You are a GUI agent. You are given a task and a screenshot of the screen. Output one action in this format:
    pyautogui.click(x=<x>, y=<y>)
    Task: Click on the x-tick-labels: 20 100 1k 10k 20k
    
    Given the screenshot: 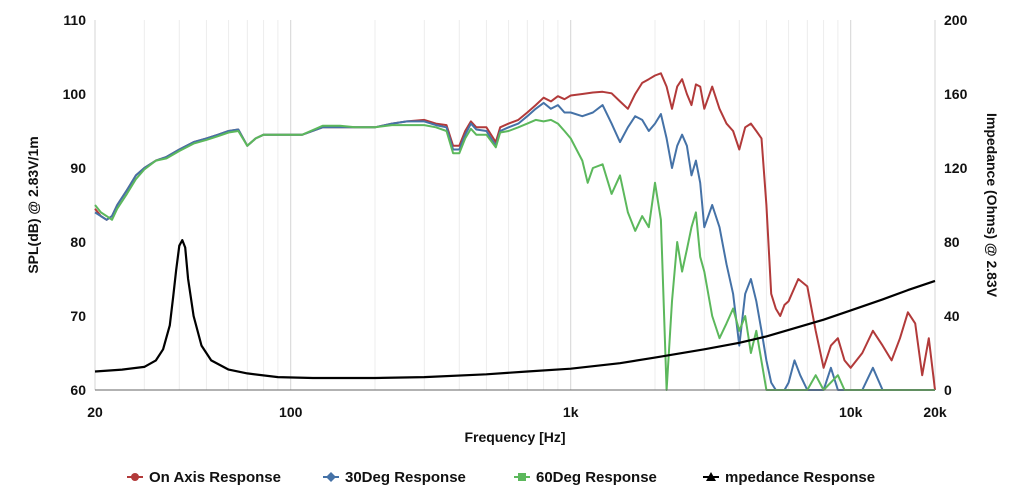 What is the action you would take?
    pyautogui.click(x=517, y=412)
    